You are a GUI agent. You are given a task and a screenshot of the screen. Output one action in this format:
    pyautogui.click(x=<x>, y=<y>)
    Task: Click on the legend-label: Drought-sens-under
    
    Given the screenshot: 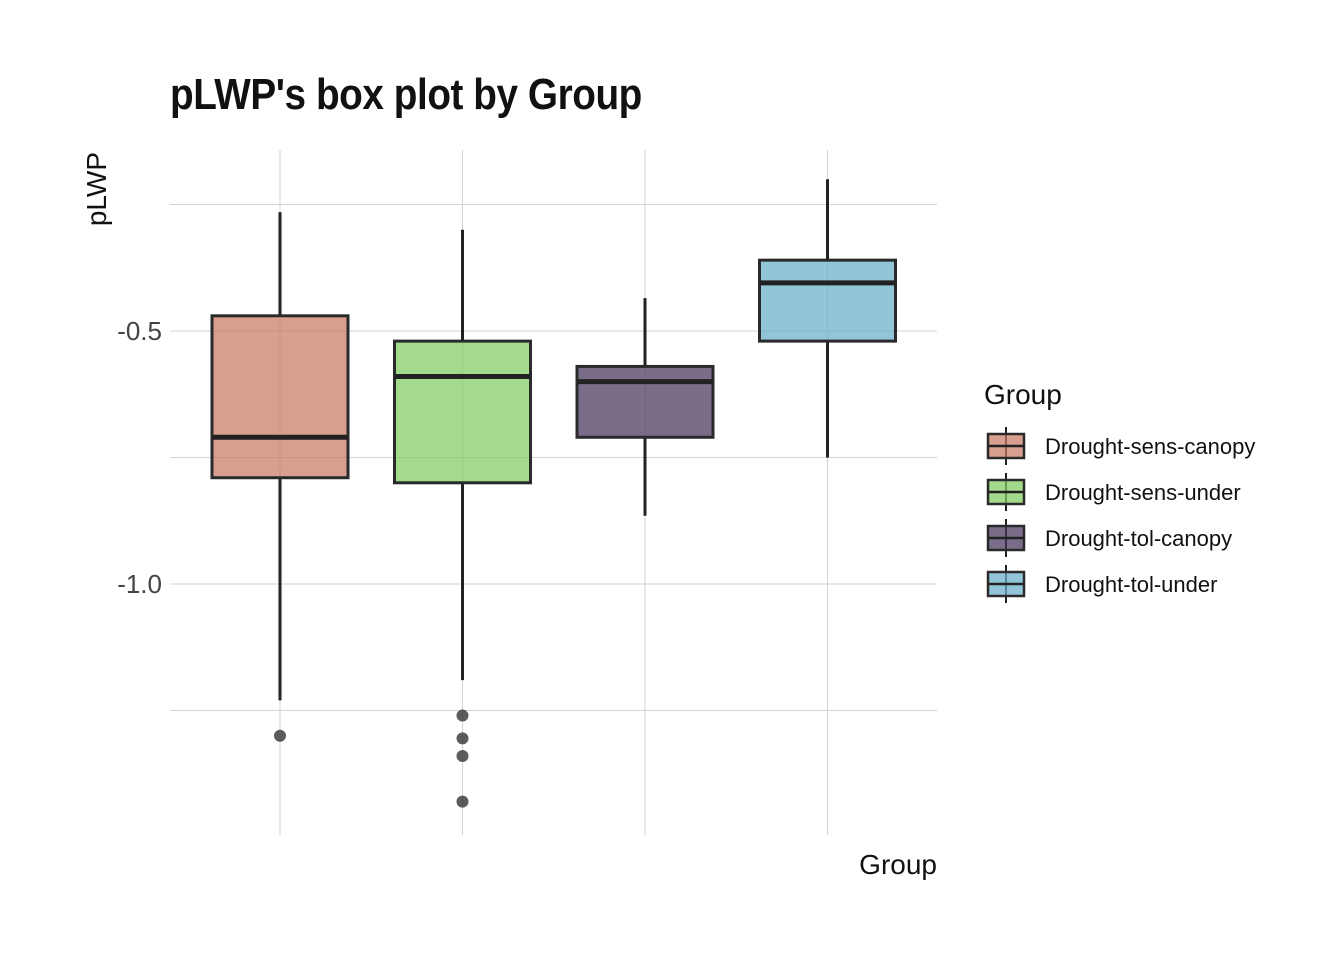 What is the action you would take?
    pyautogui.click(x=1143, y=492)
    